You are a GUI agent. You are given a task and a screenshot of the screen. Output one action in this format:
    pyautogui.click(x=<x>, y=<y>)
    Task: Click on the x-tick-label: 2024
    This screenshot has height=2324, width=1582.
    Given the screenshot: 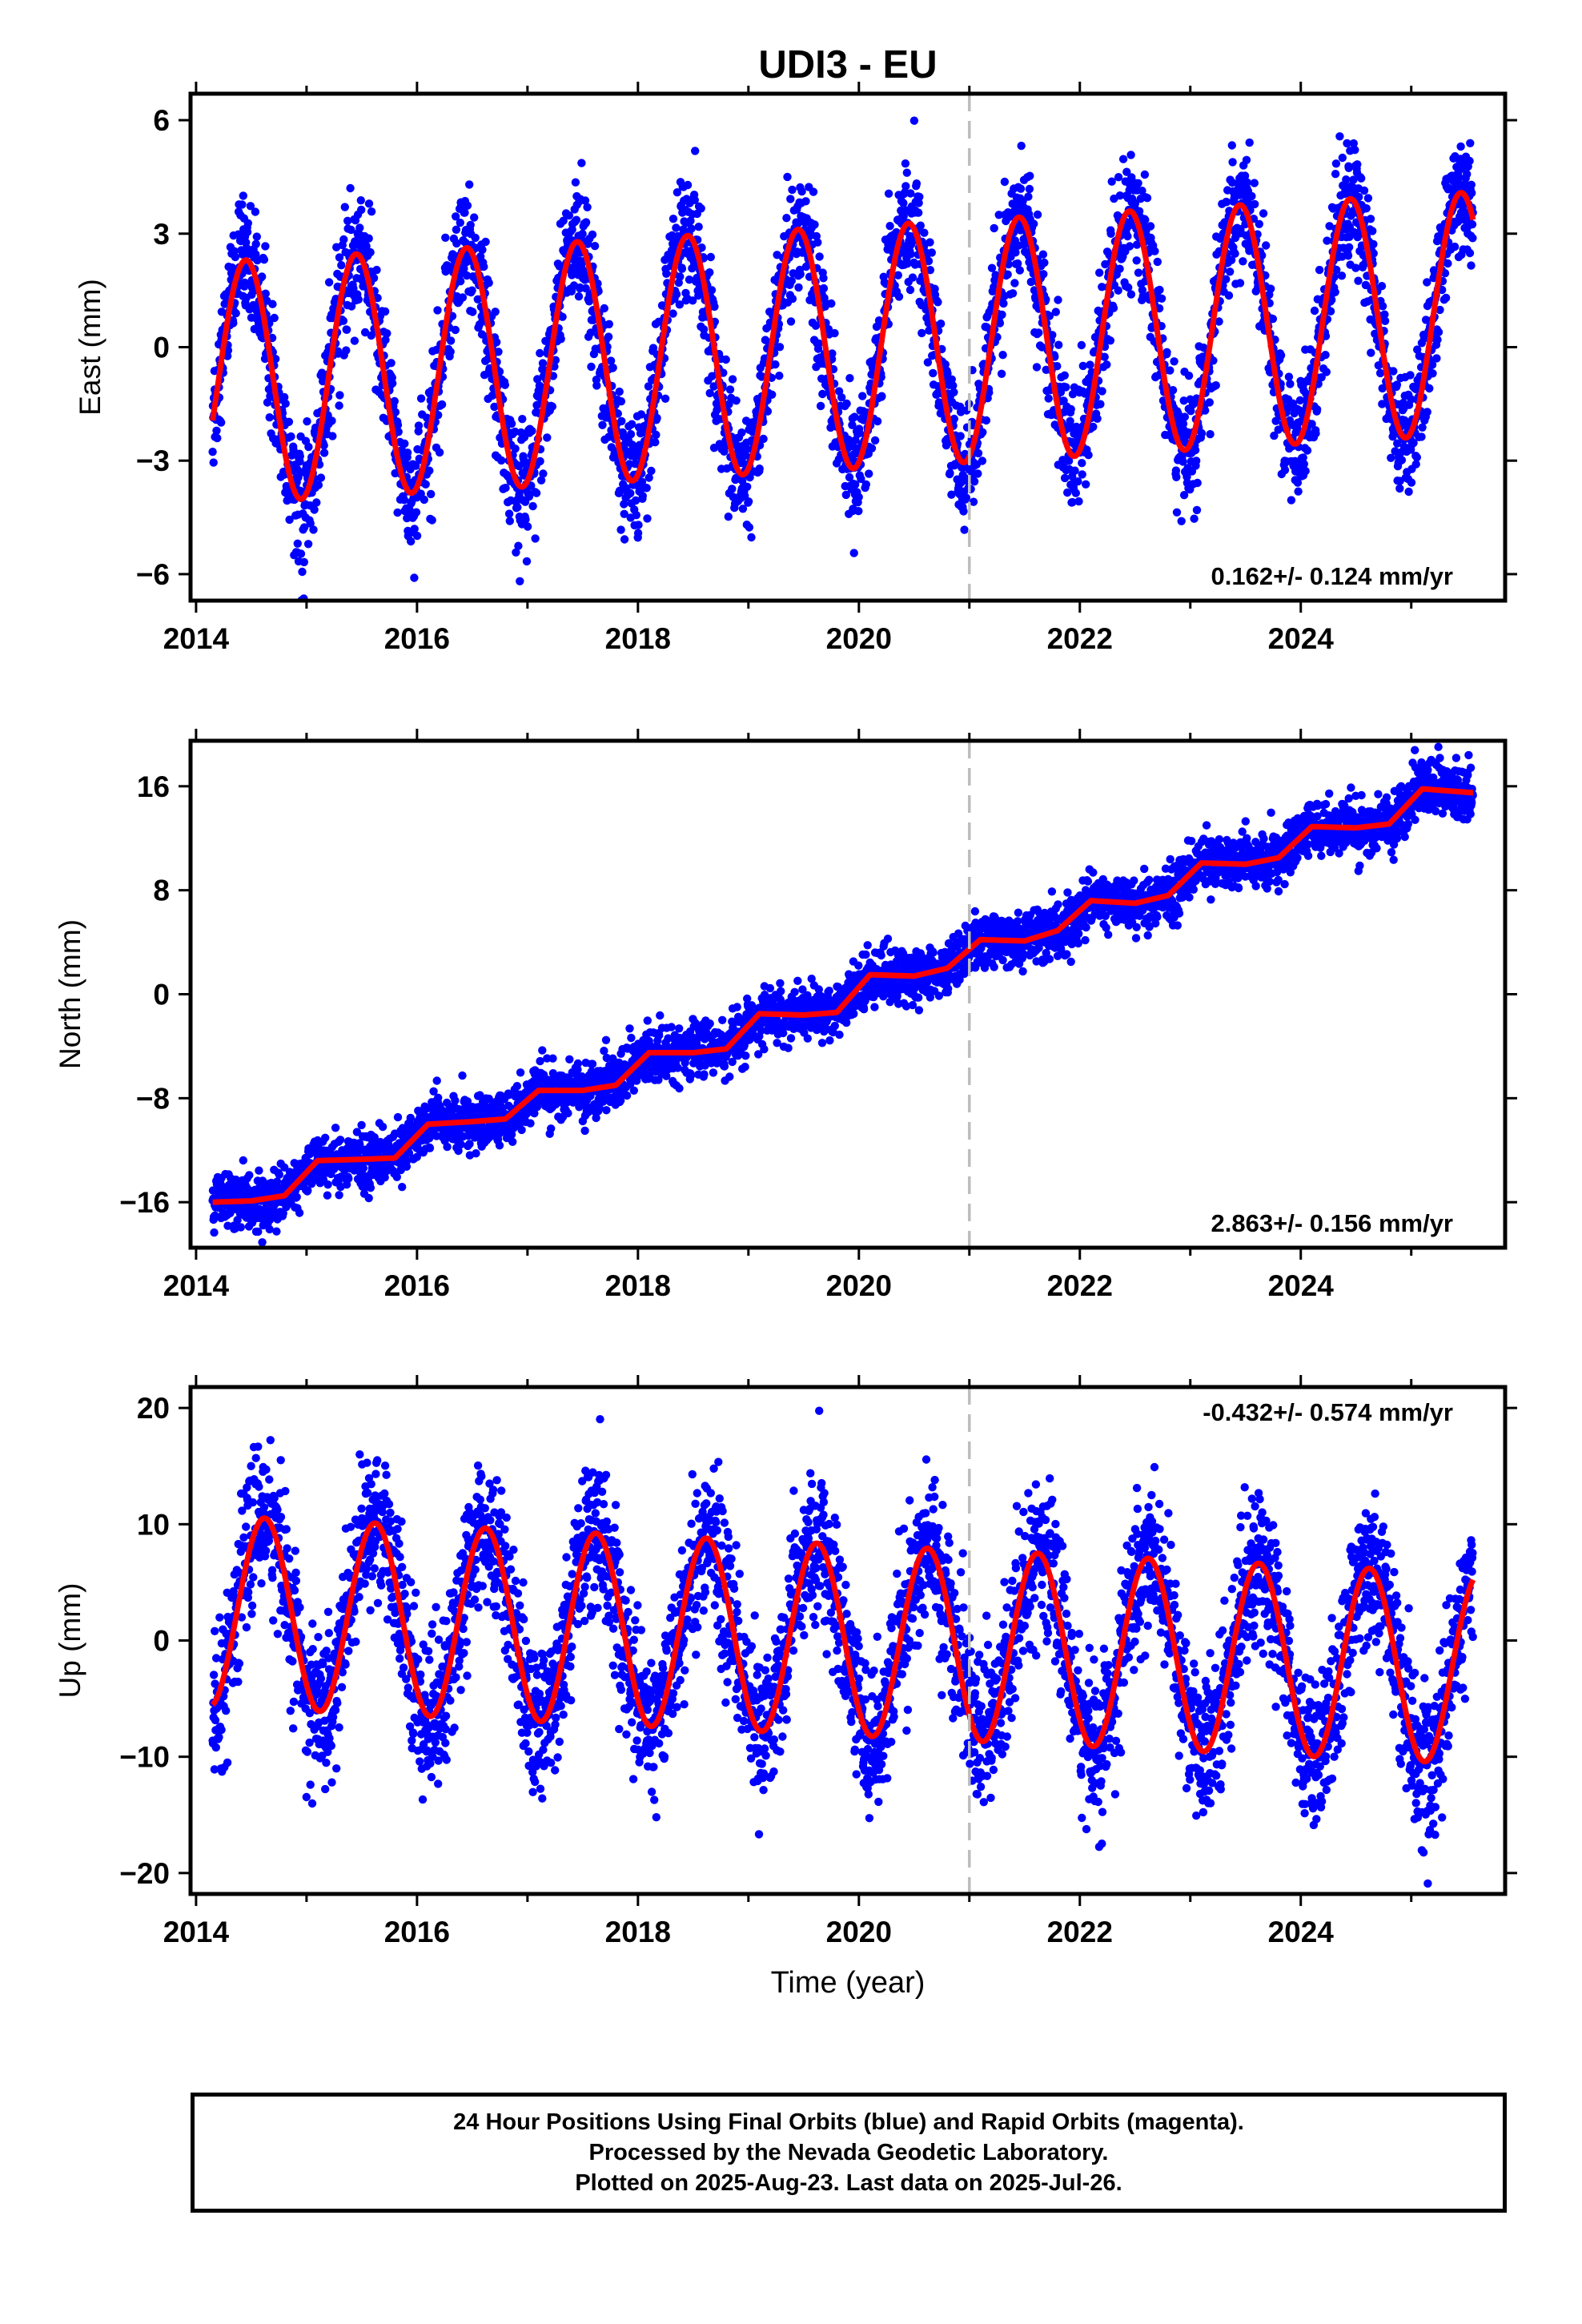 What is the action you would take?
    pyautogui.click(x=1301, y=638)
    